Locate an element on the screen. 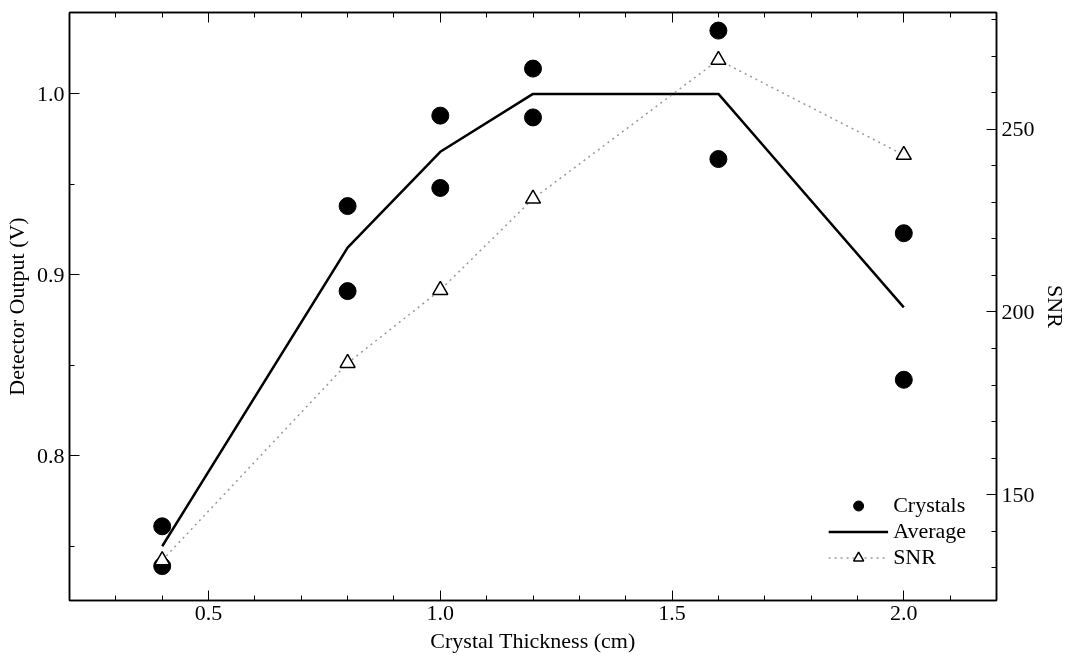 The image size is (1082, 664). x-tick-label: 2.0 is located at coordinates (904, 612).